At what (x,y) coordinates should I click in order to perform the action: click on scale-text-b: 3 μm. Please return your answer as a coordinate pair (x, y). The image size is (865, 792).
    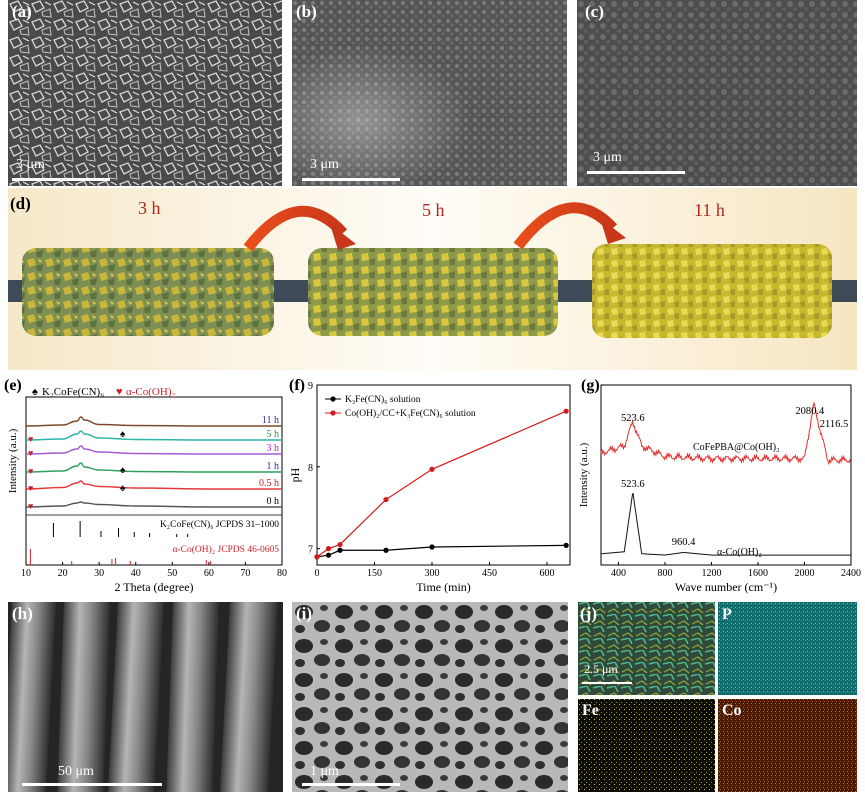
    Looking at the image, I should click on (324, 164).